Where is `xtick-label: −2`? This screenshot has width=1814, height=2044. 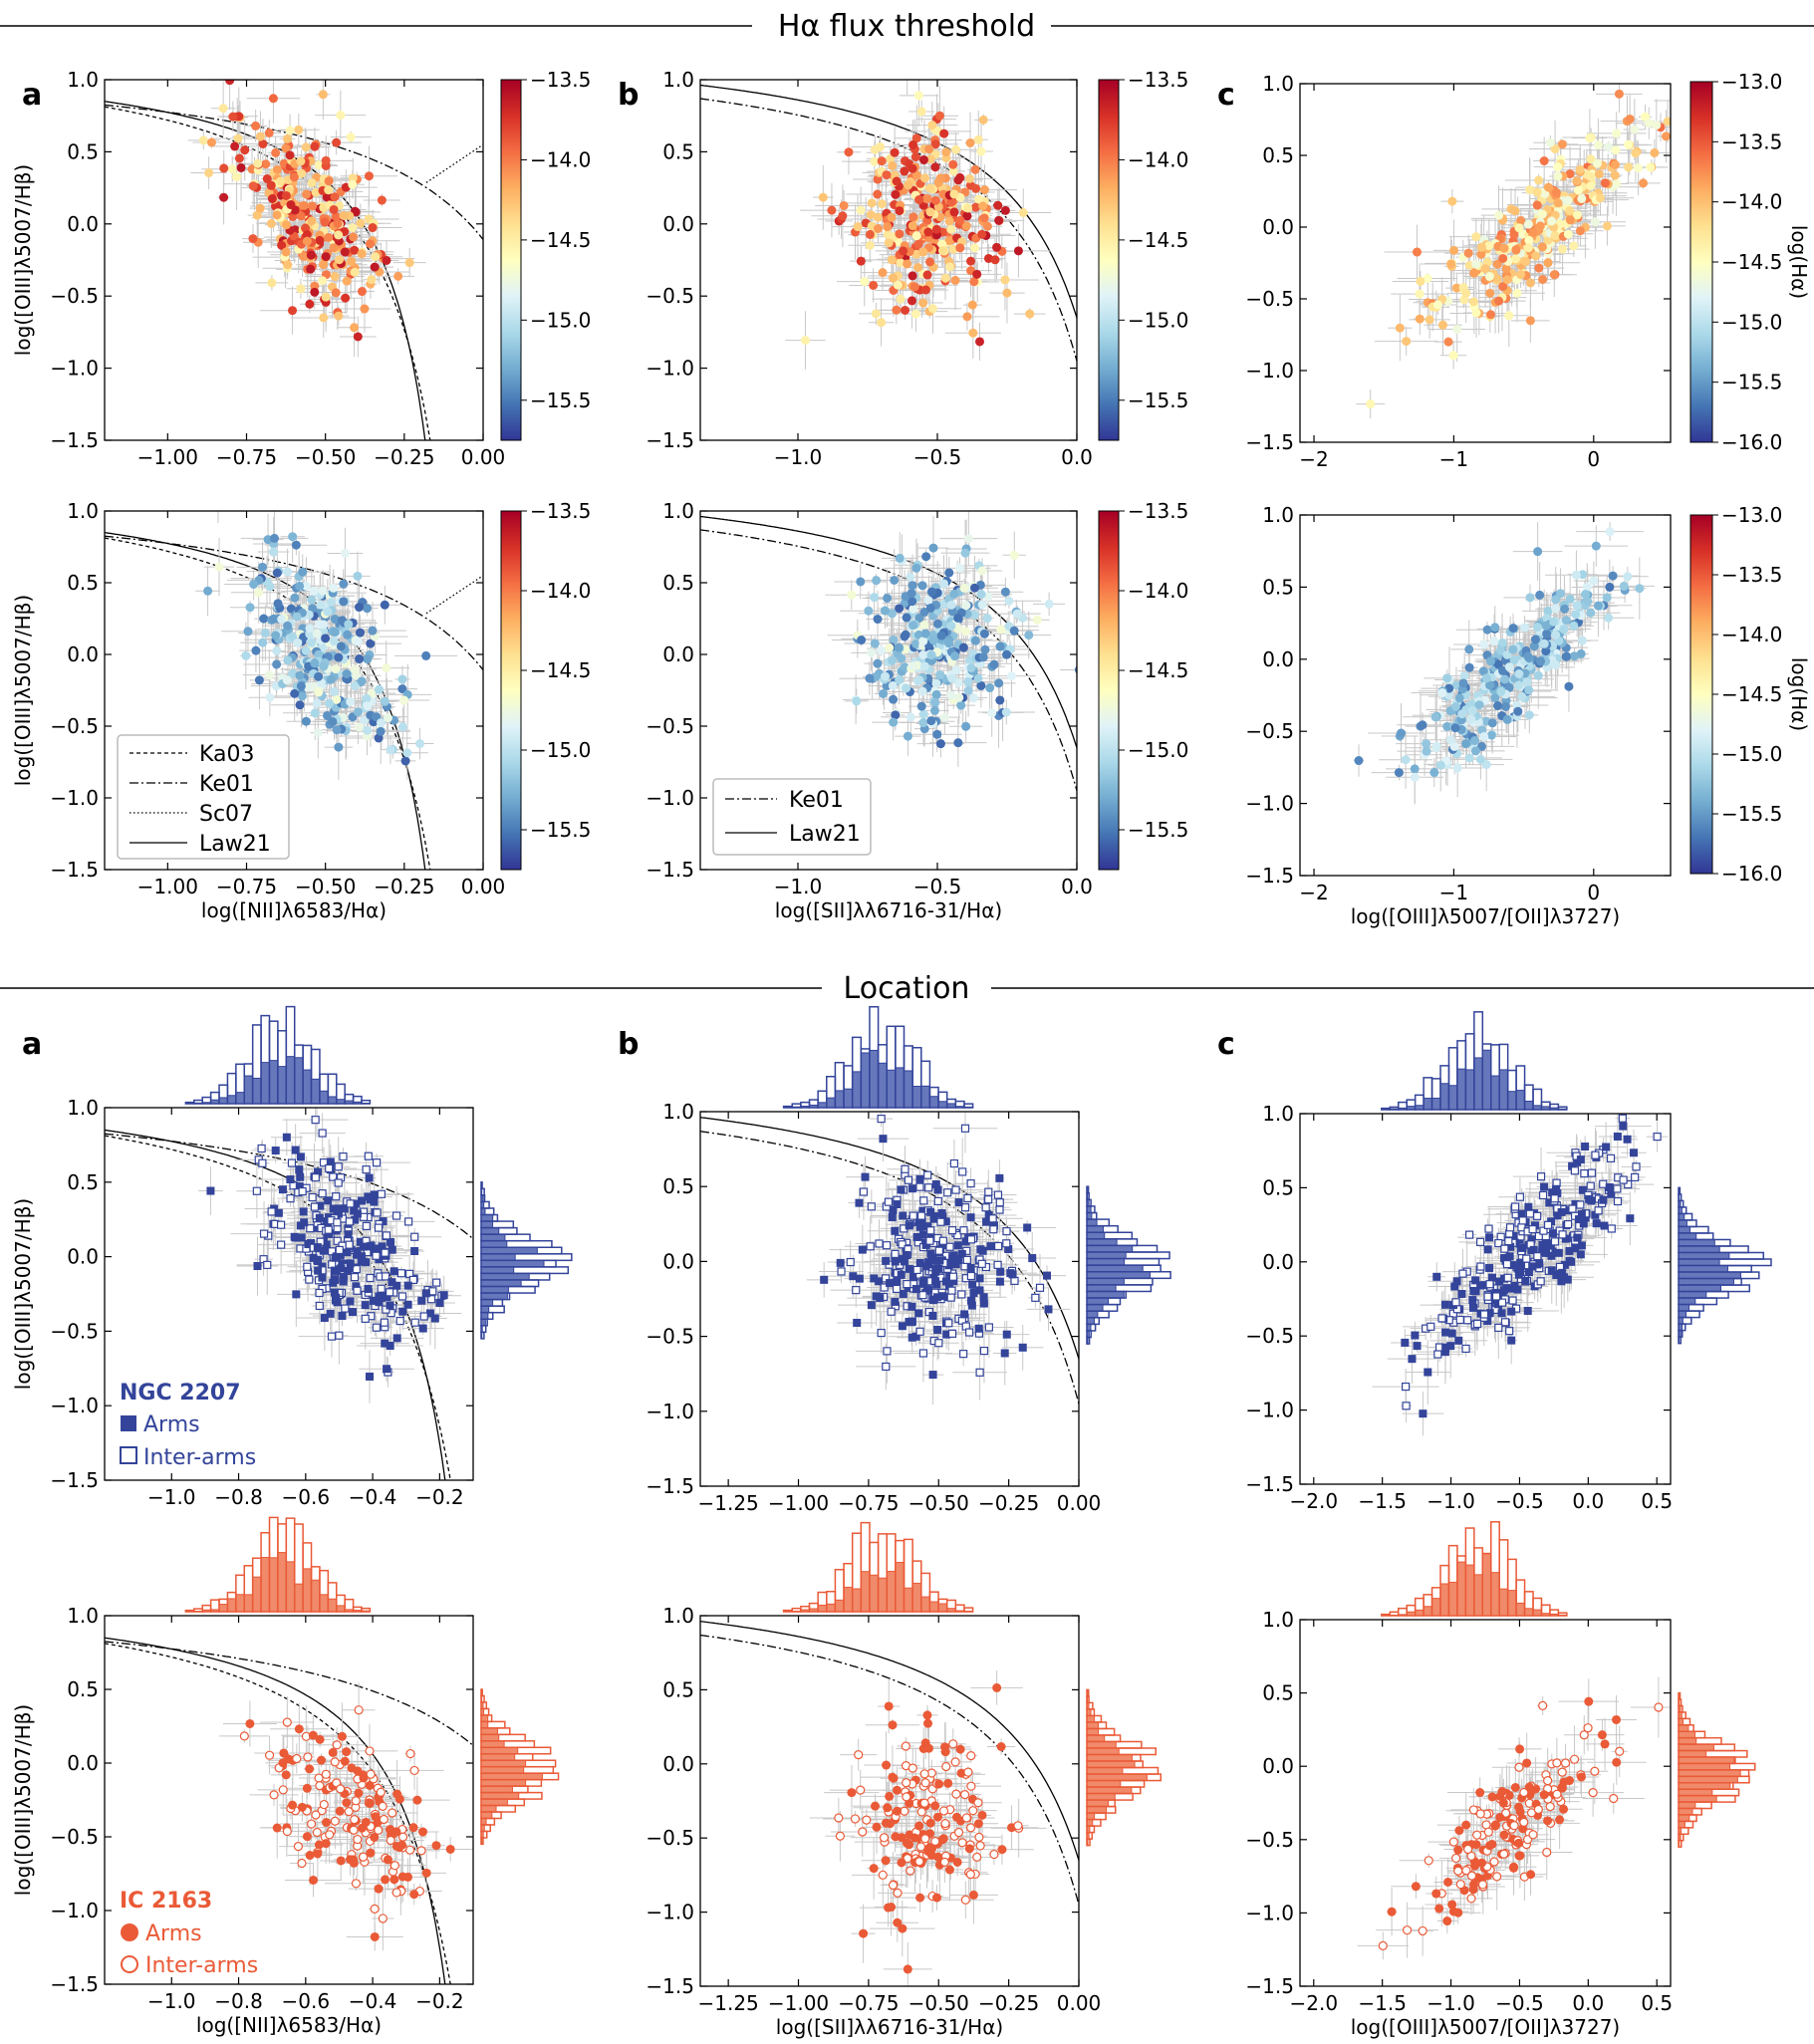
xtick-label: −2 is located at coordinates (1313, 459).